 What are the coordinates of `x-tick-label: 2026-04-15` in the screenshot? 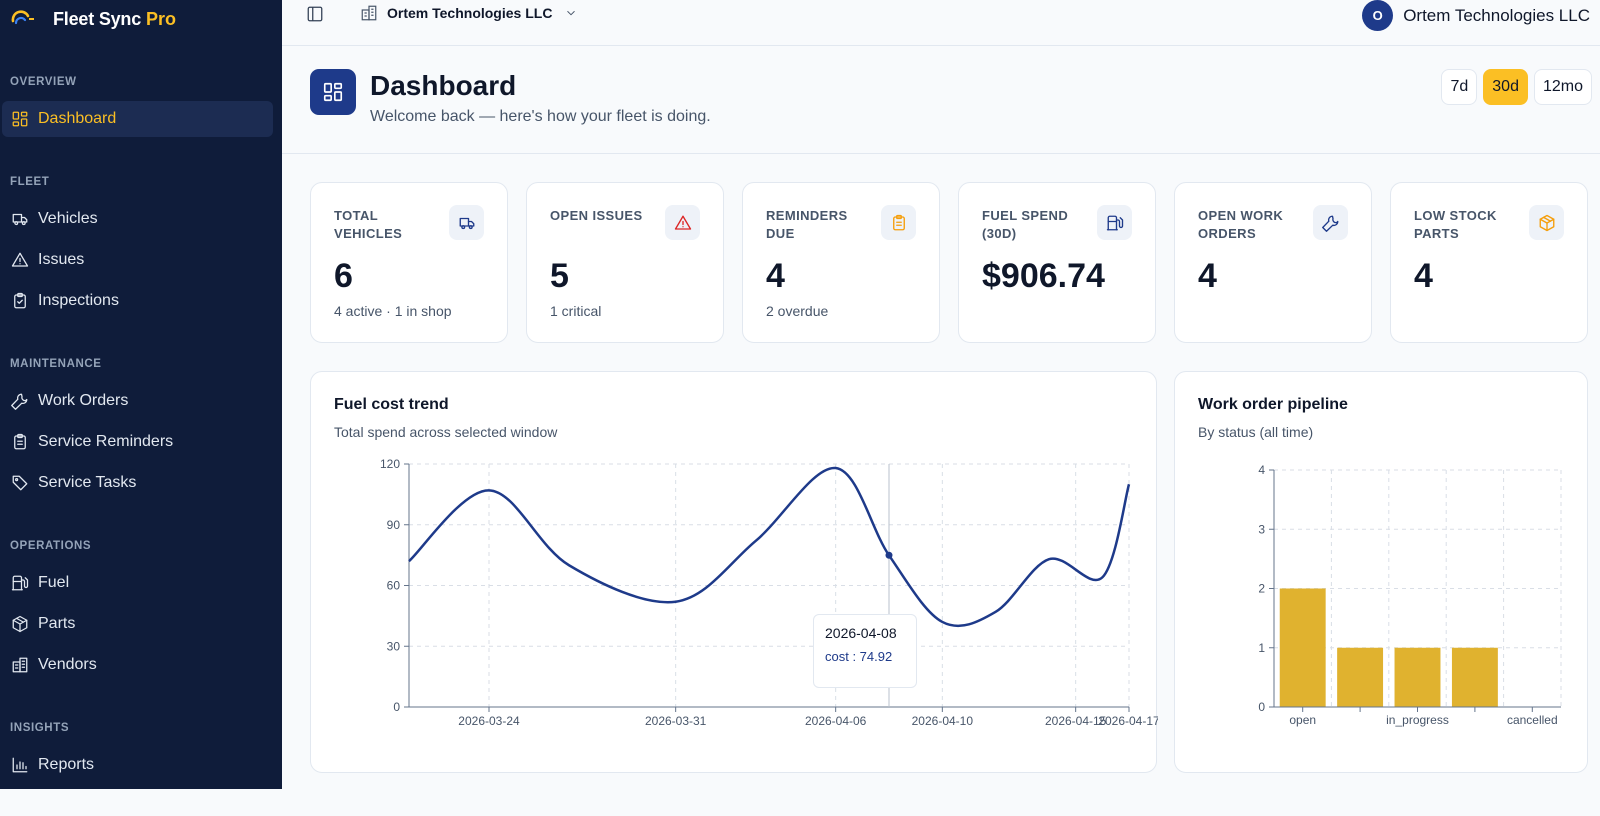 It's located at (1076, 721).